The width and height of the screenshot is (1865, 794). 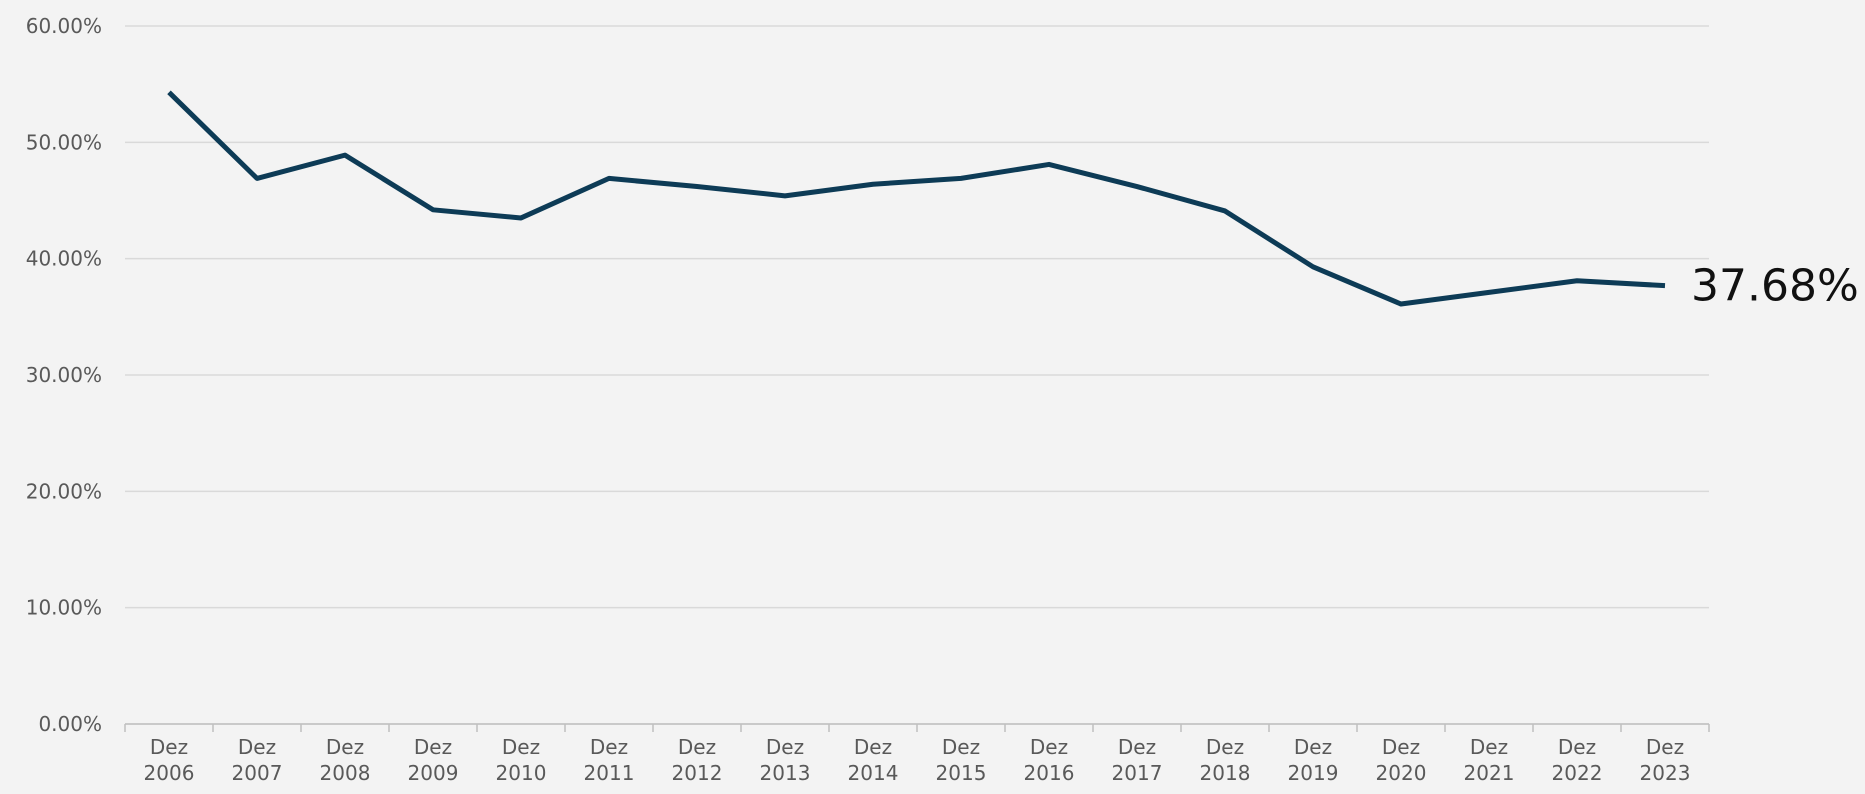 What do you see at coordinates (1049, 760) in the screenshot?
I see `x-tick-label: Dez 2016` at bounding box center [1049, 760].